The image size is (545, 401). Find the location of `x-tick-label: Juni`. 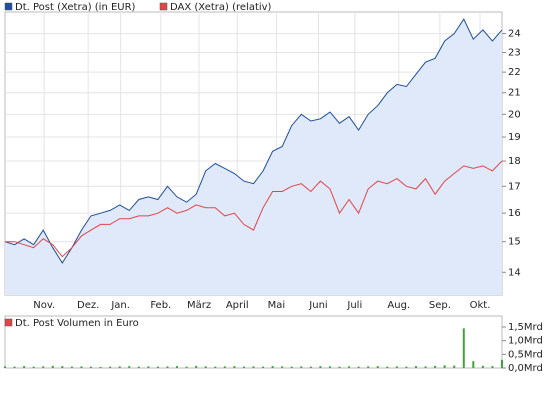

x-tick-label: Juni is located at coordinates (317, 305).